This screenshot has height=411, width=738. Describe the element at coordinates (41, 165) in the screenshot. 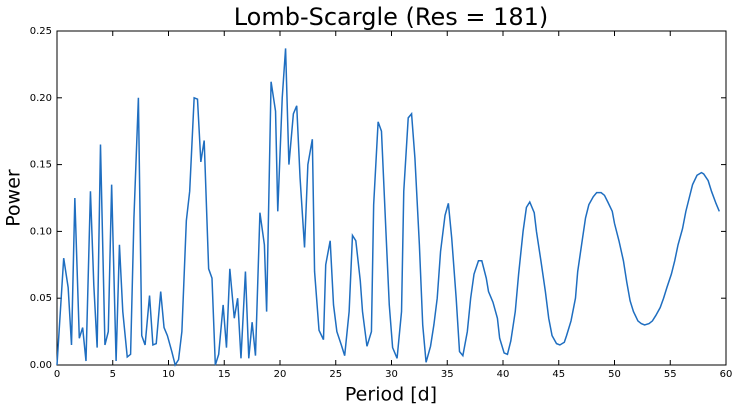

I see `y-tick-label: 0.15` at that location.